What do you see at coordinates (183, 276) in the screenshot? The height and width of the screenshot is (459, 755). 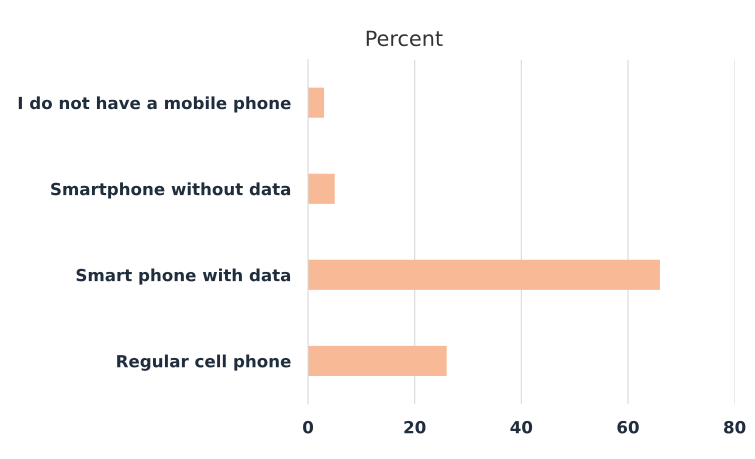 I see `y-tick-label: Smart phone with data` at bounding box center [183, 276].